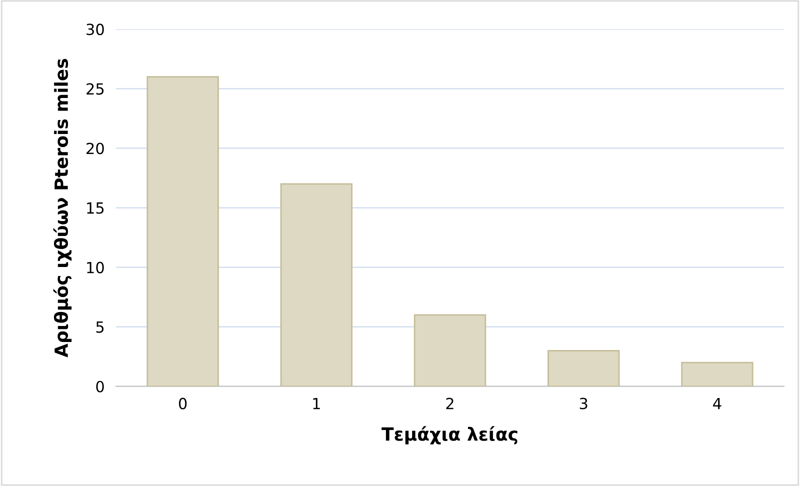  What do you see at coordinates (95, 30) in the screenshot?
I see `y-tick-label: 30` at bounding box center [95, 30].